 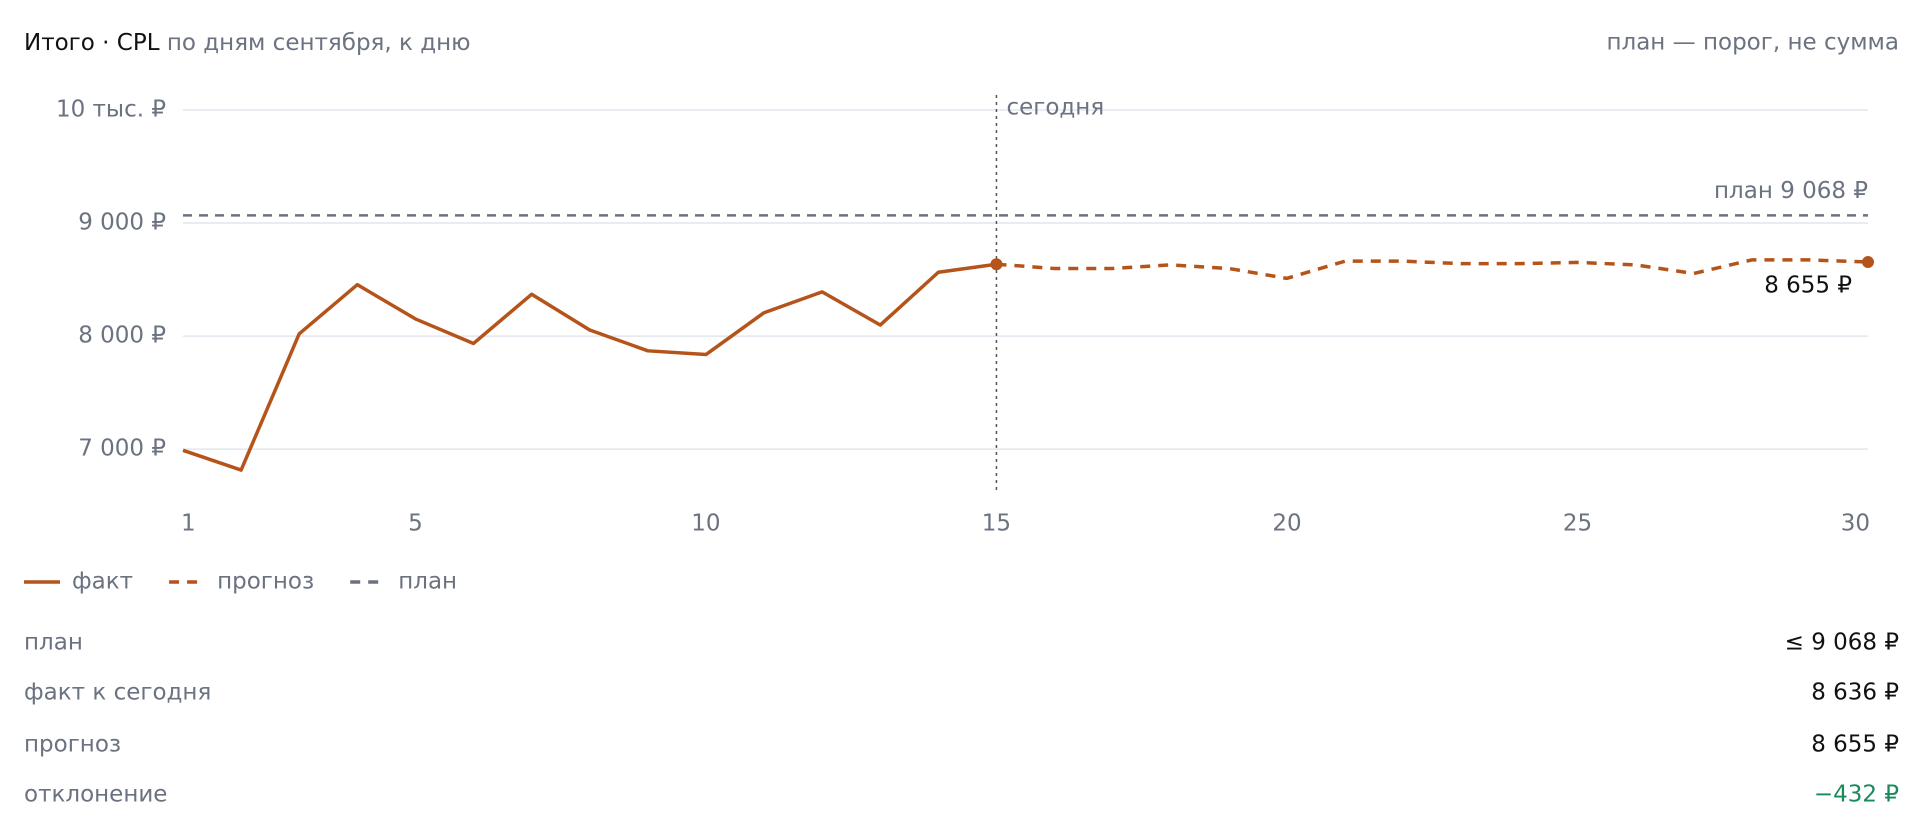 What do you see at coordinates (705, 524) in the screenshot?
I see `x-tick-label: 10` at bounding box center [705, 524].